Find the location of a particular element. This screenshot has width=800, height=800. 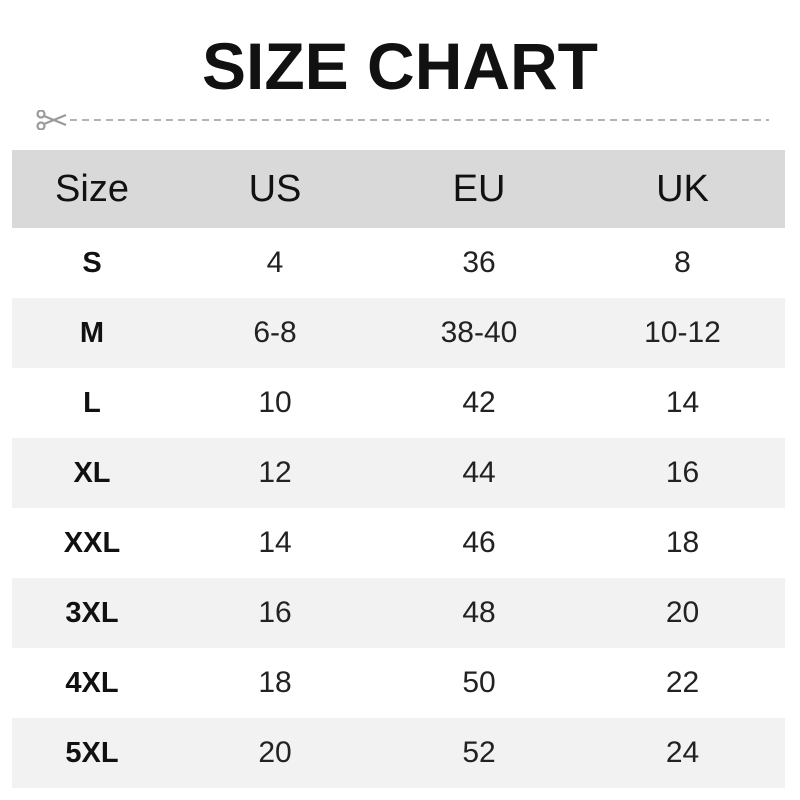

cell-uk: 18 is located at coordinates (682, 542).